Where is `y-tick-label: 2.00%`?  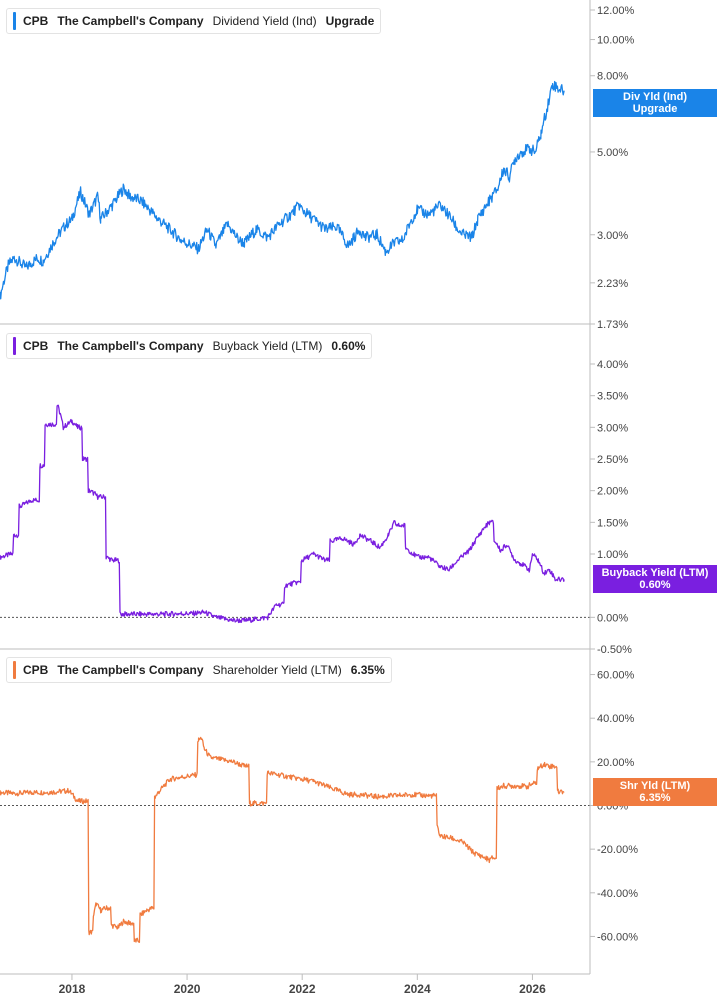 y-tick-label: 2.00% is located at coordinates (612, 492).